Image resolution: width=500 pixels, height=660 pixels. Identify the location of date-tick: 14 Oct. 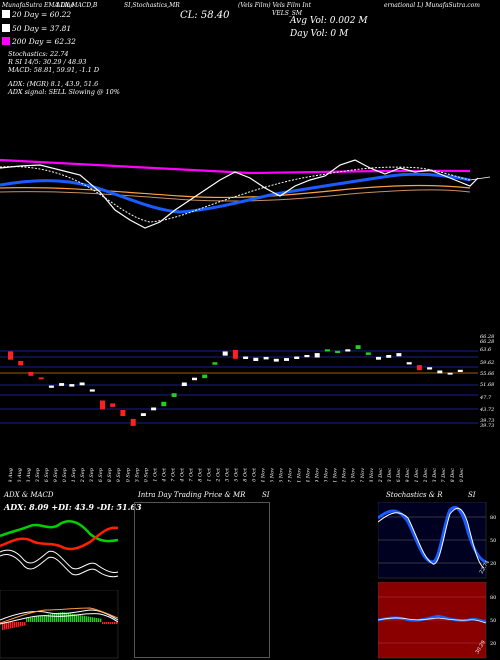
(182, 474).